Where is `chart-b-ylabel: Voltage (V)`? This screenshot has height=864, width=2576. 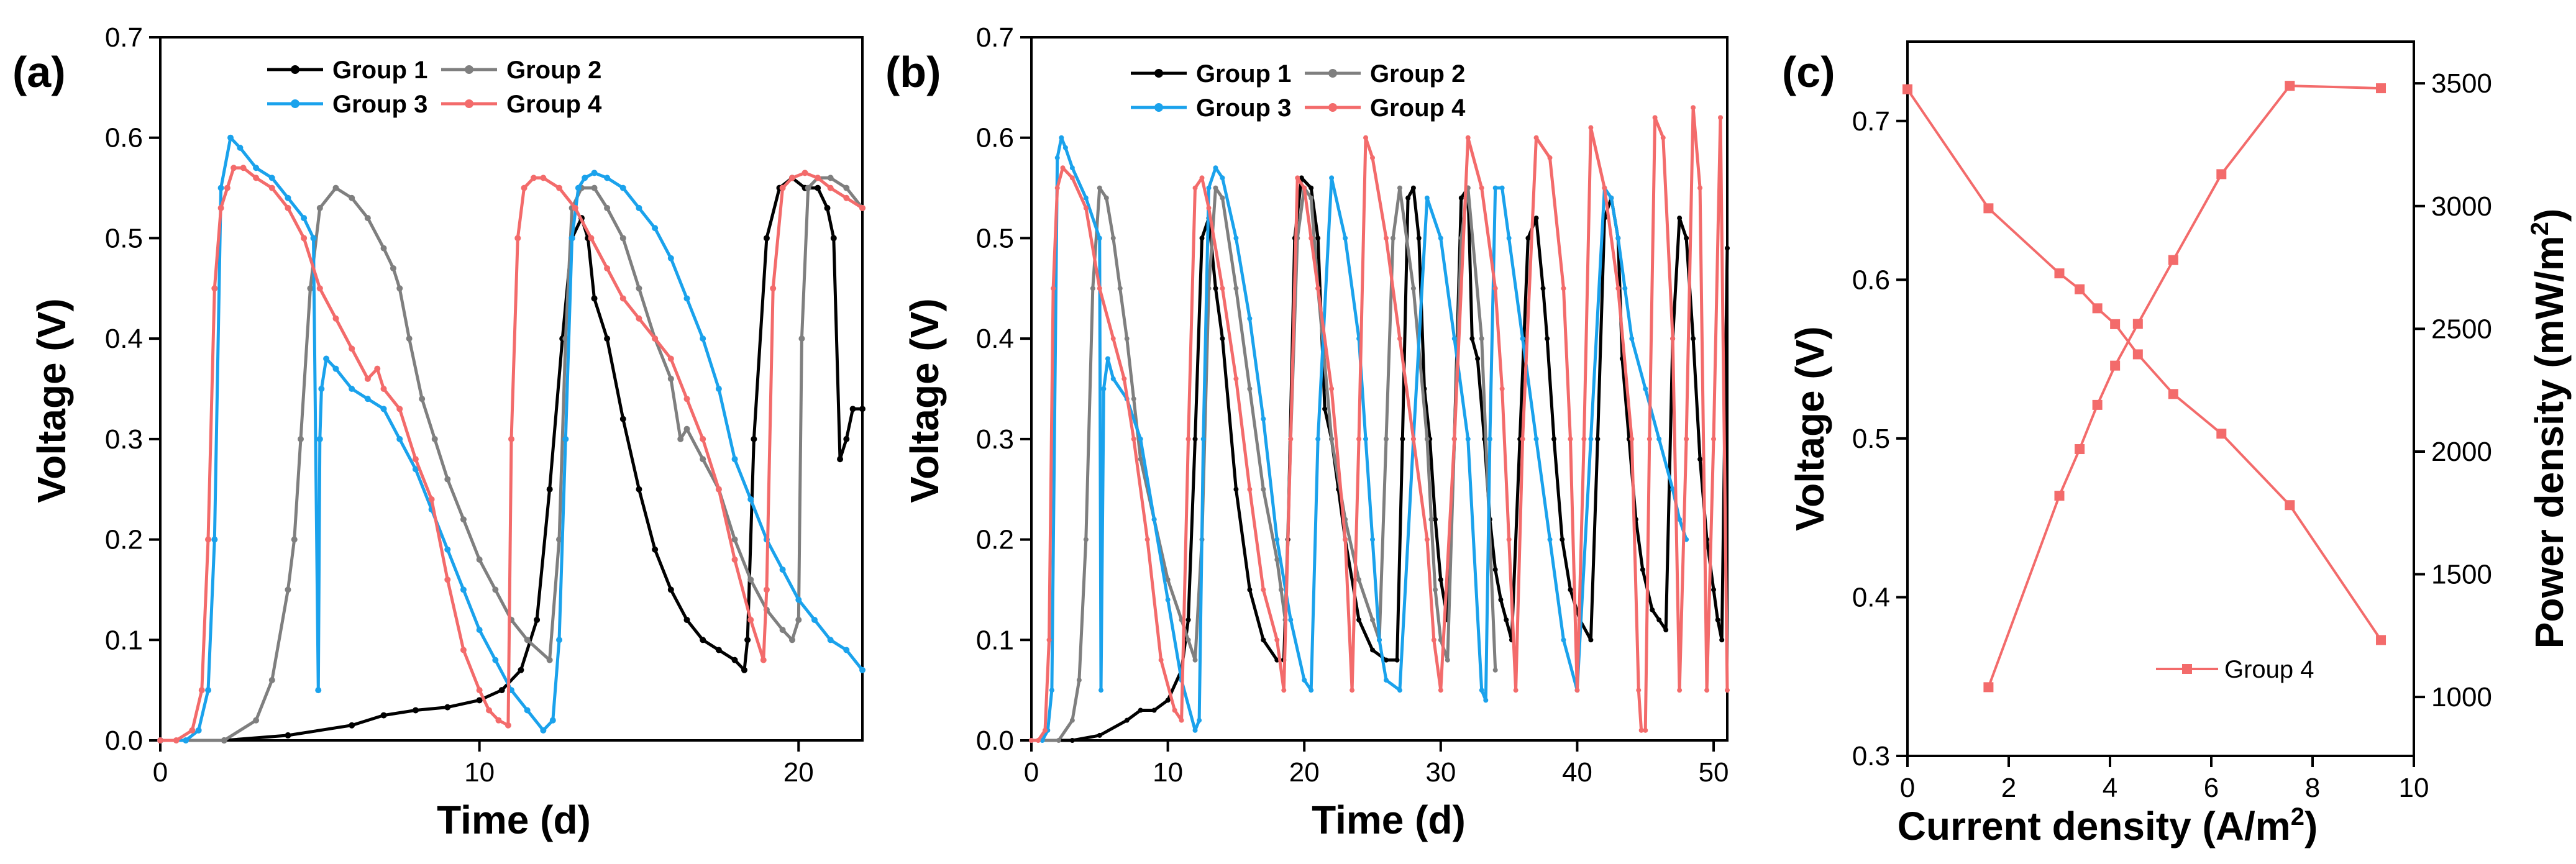 chart-b-ylabel: Voltage (V) is located at coordinates (924, 400).